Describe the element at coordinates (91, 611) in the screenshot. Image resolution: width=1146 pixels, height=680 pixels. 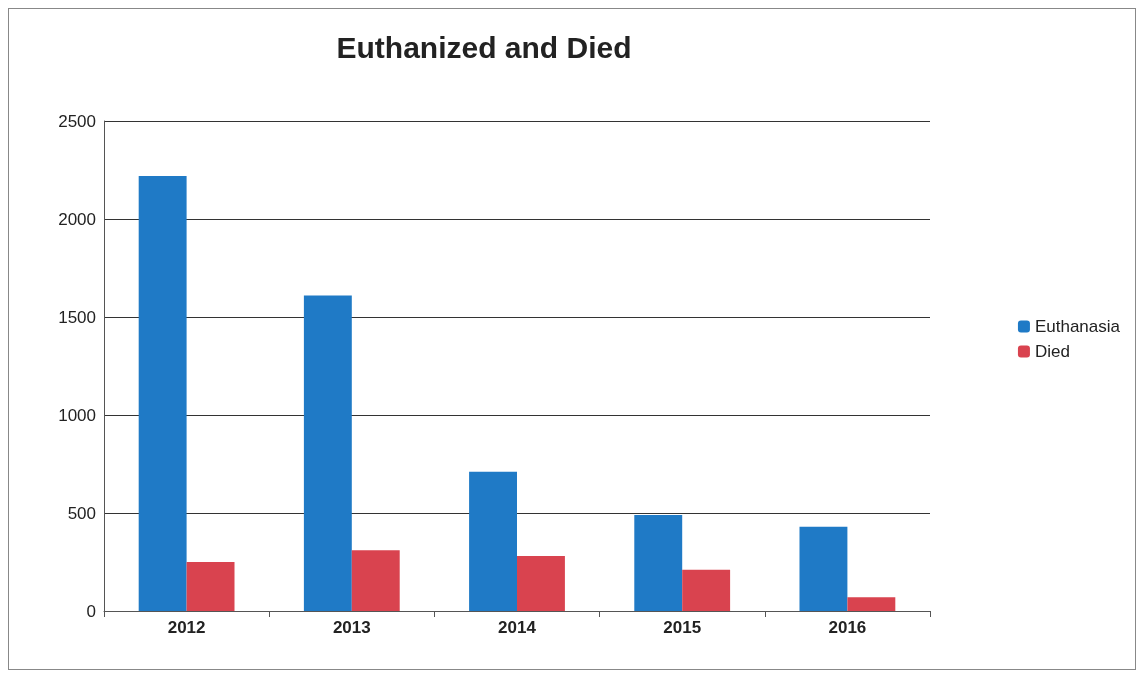
I see `y-tick-label: 0` at that location.